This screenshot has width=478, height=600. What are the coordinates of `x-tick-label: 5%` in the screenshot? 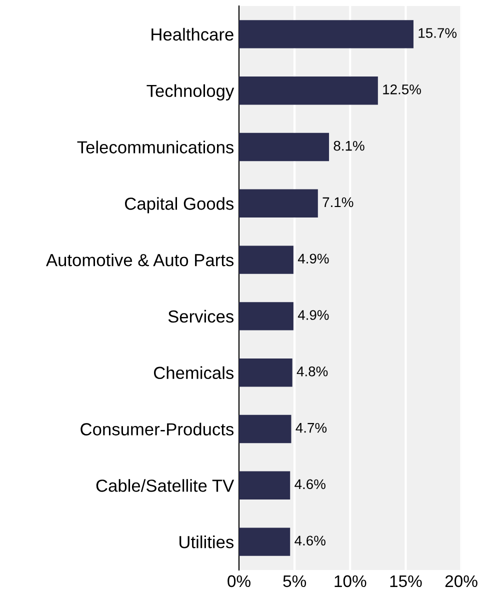 It's located at (294, 581).